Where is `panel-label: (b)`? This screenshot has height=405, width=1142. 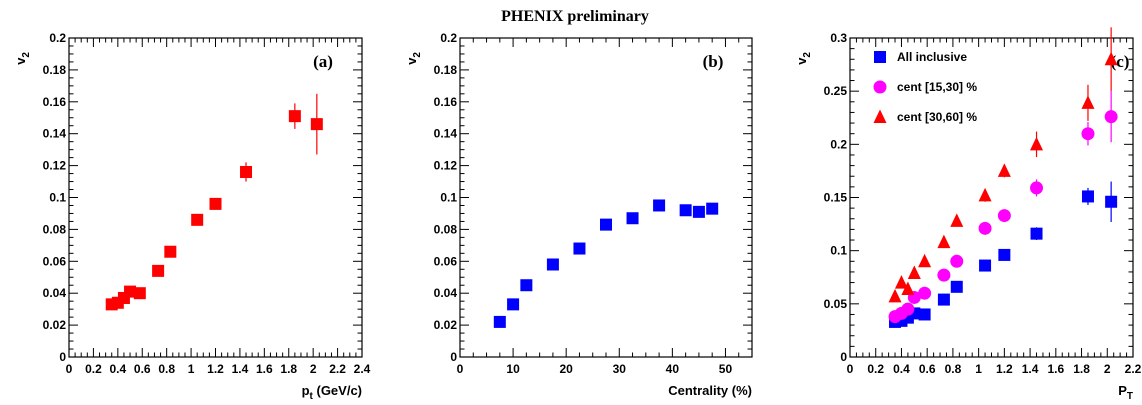
panel-label: (b) is located at coordinates (713, 61).